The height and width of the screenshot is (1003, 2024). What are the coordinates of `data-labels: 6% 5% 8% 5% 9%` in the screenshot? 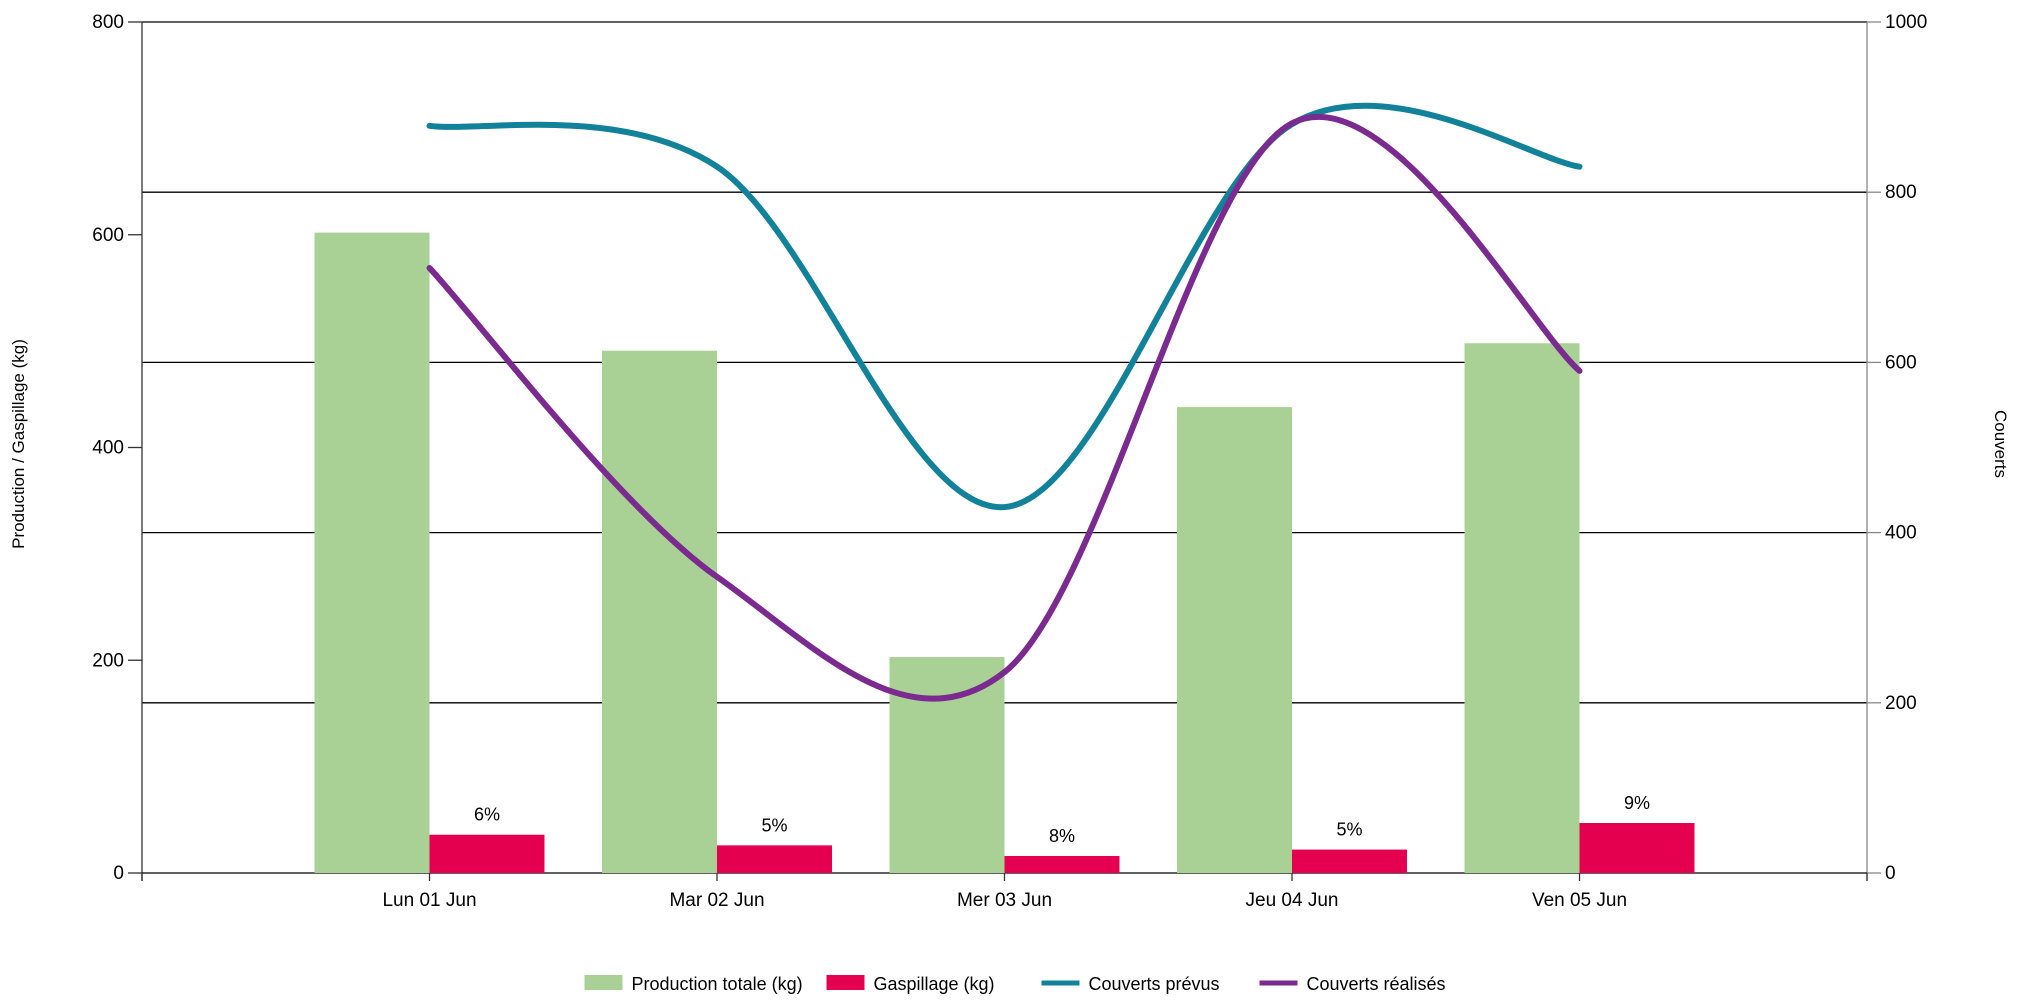 It's located at (1062, 819).